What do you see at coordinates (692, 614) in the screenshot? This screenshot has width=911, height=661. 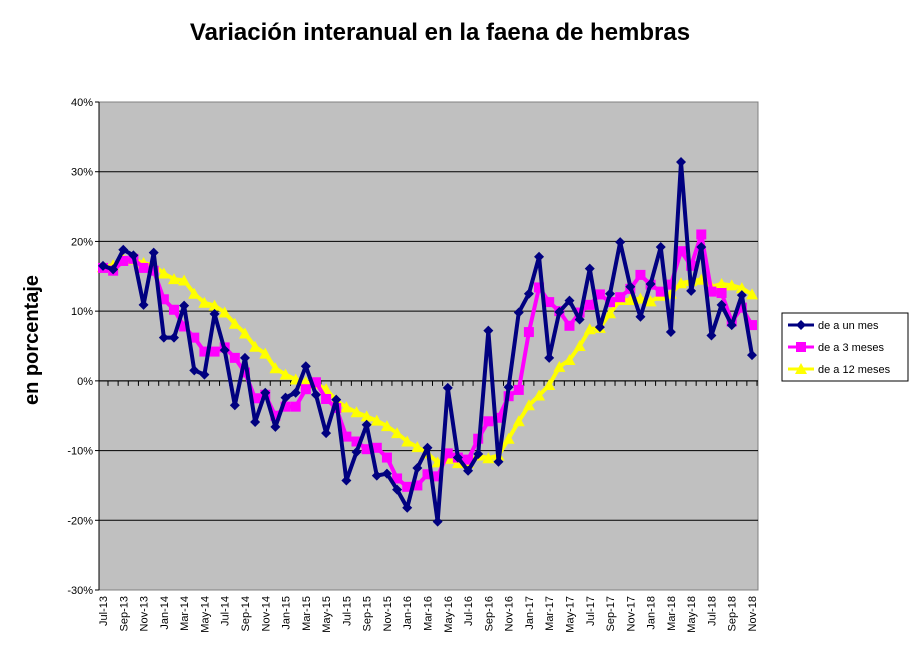 I see `x-tick-label: May-18` at bounding box center [692, 614].